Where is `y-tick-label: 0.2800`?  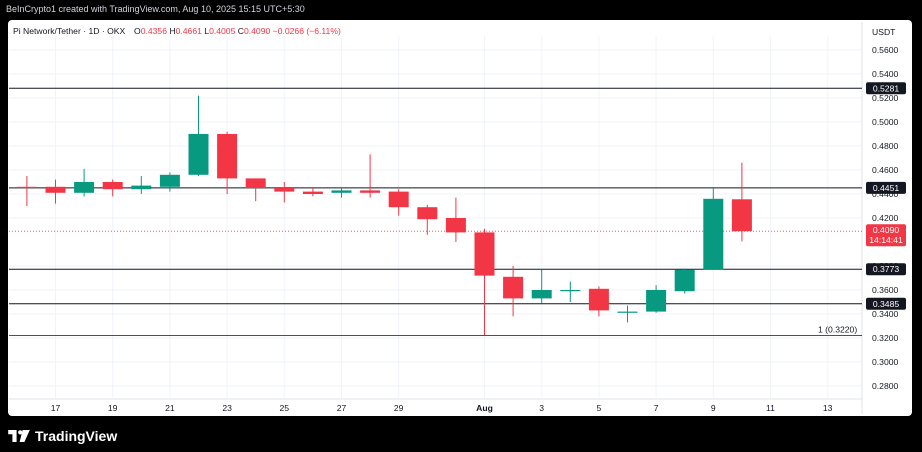
y-tick-label: 0.2800 is located at coordinates (885, 386).